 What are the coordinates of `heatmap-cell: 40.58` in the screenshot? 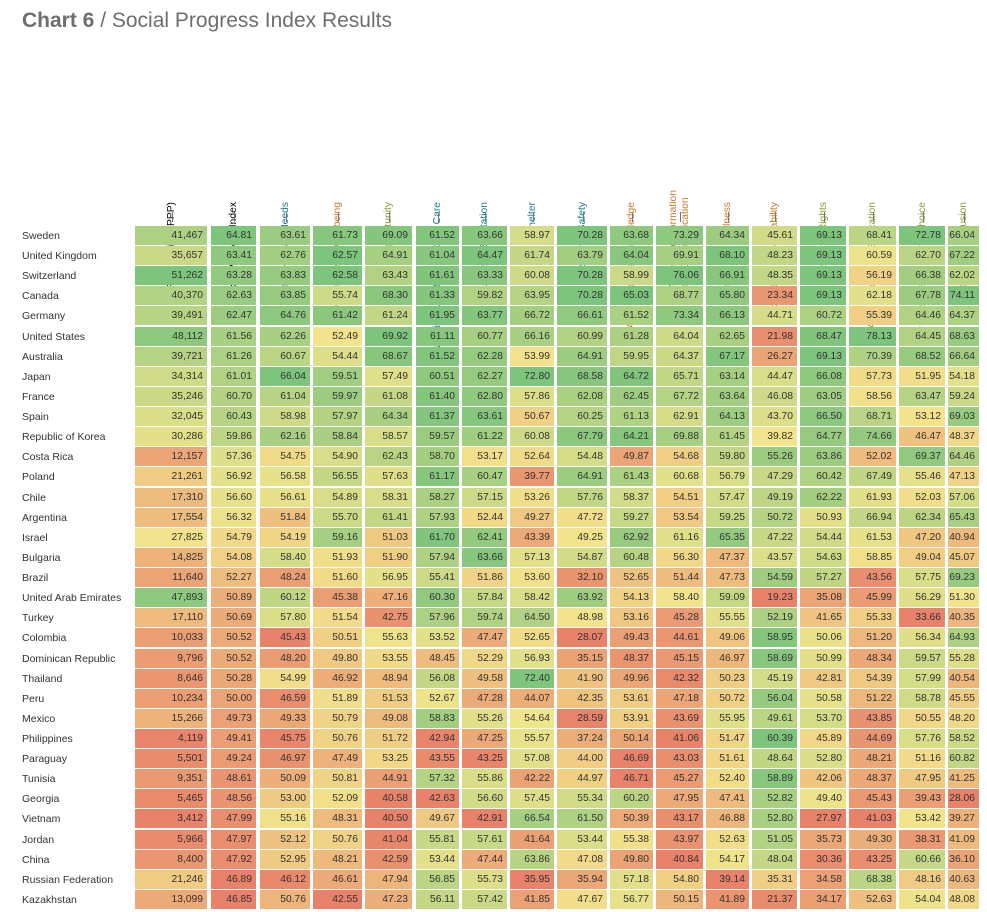 It's located at (388, 799).